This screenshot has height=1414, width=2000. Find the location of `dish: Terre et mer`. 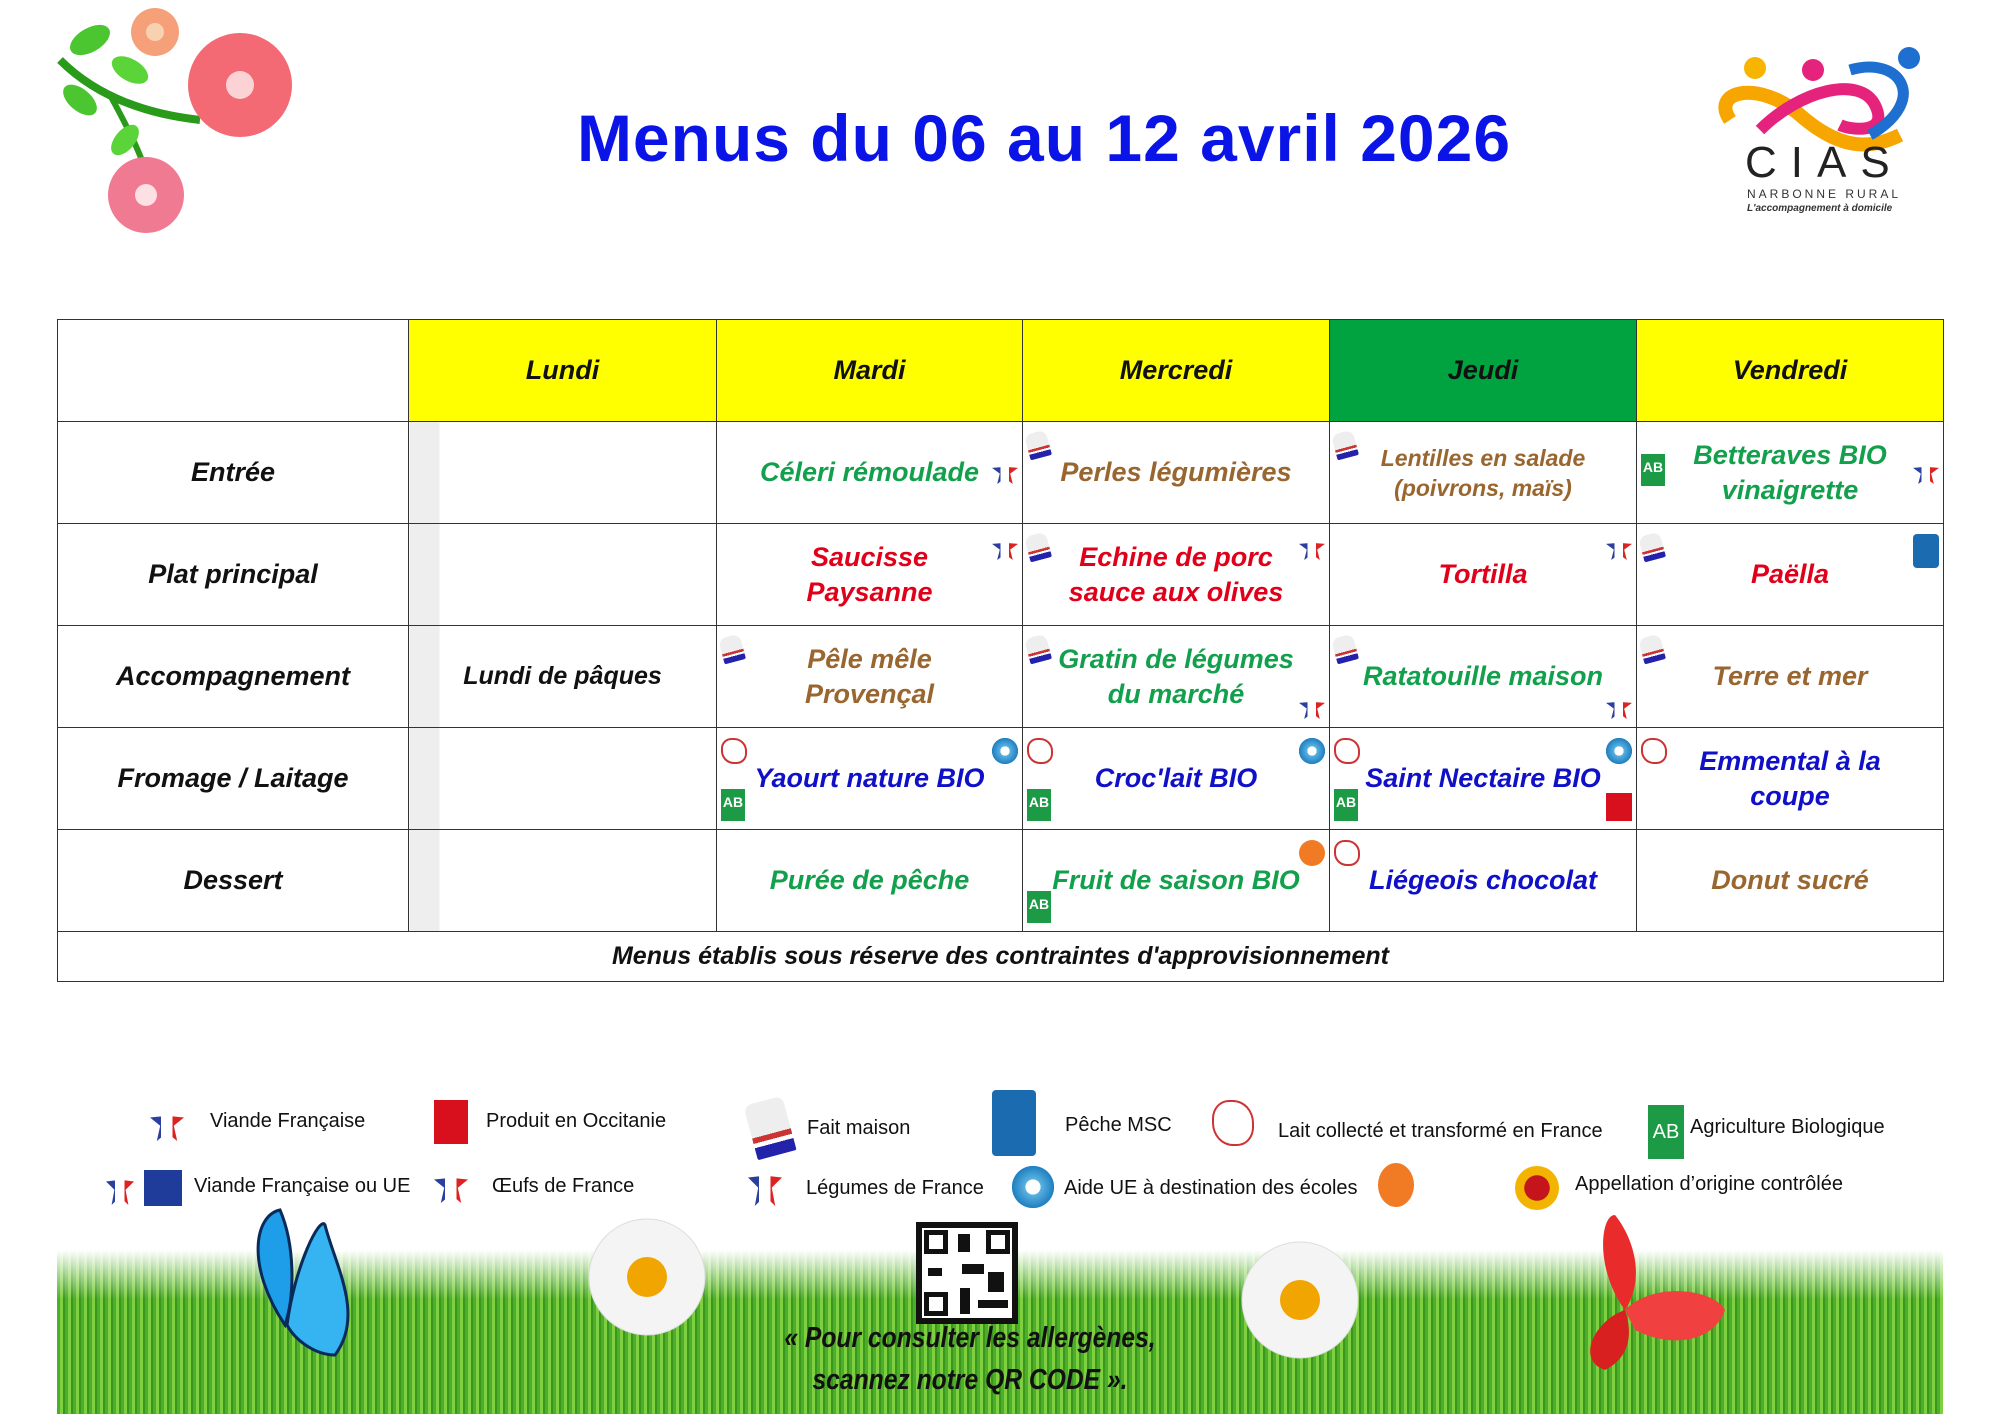

dish: Terre et mer is located at coordinates (1790, 676).